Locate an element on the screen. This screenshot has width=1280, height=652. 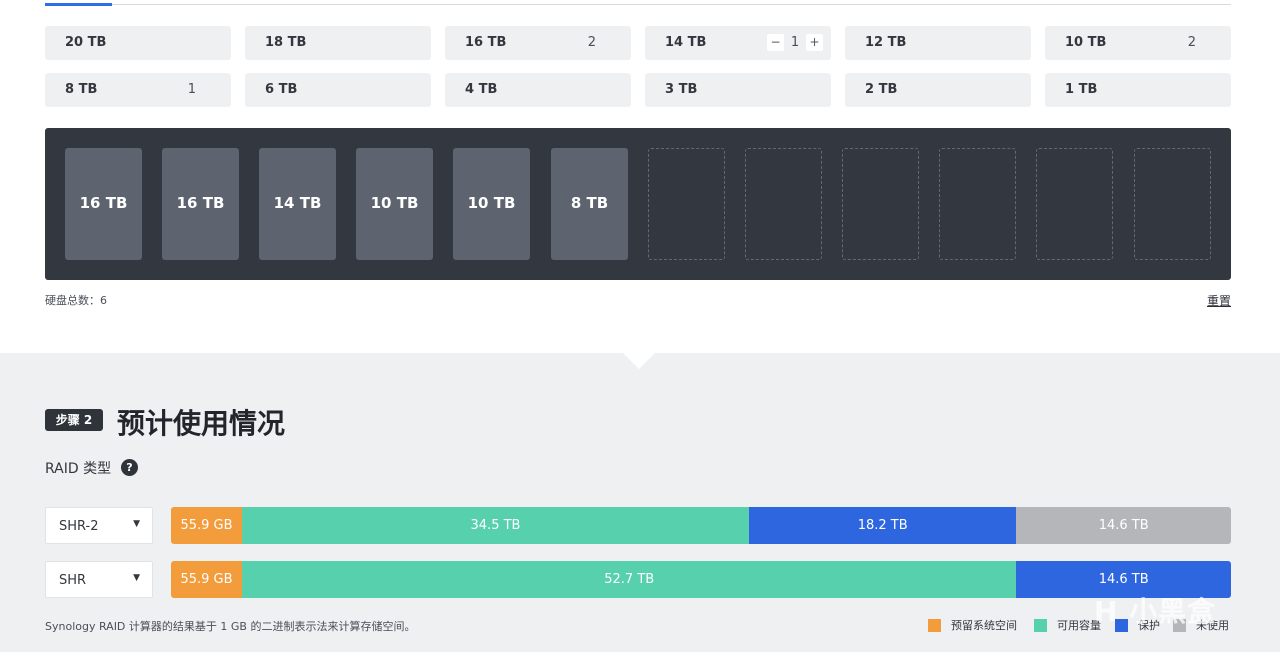
disk-size-12tb: 12 TB is located at coordinates (938, 43).